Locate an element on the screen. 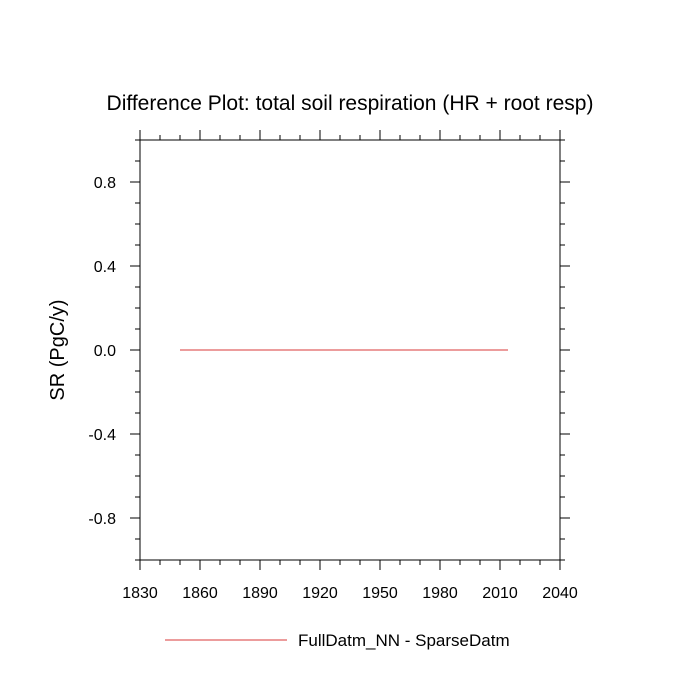 Image resolution: width=700 pixels, height=700 pixels. y-tick-label: -0.4 is located at coordinates (102, 435).